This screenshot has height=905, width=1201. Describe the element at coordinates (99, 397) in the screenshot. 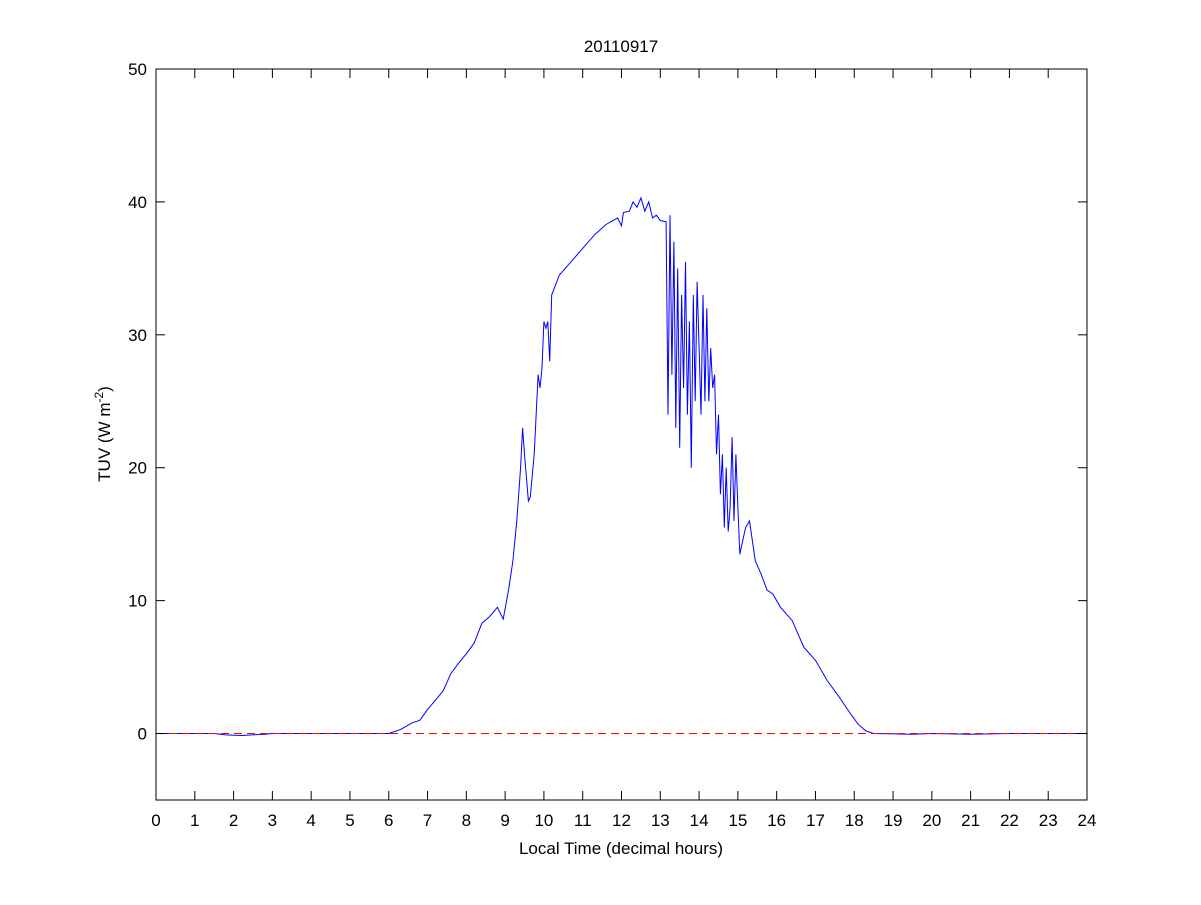

I see `y-axis-label-superscript: -2` at that location.